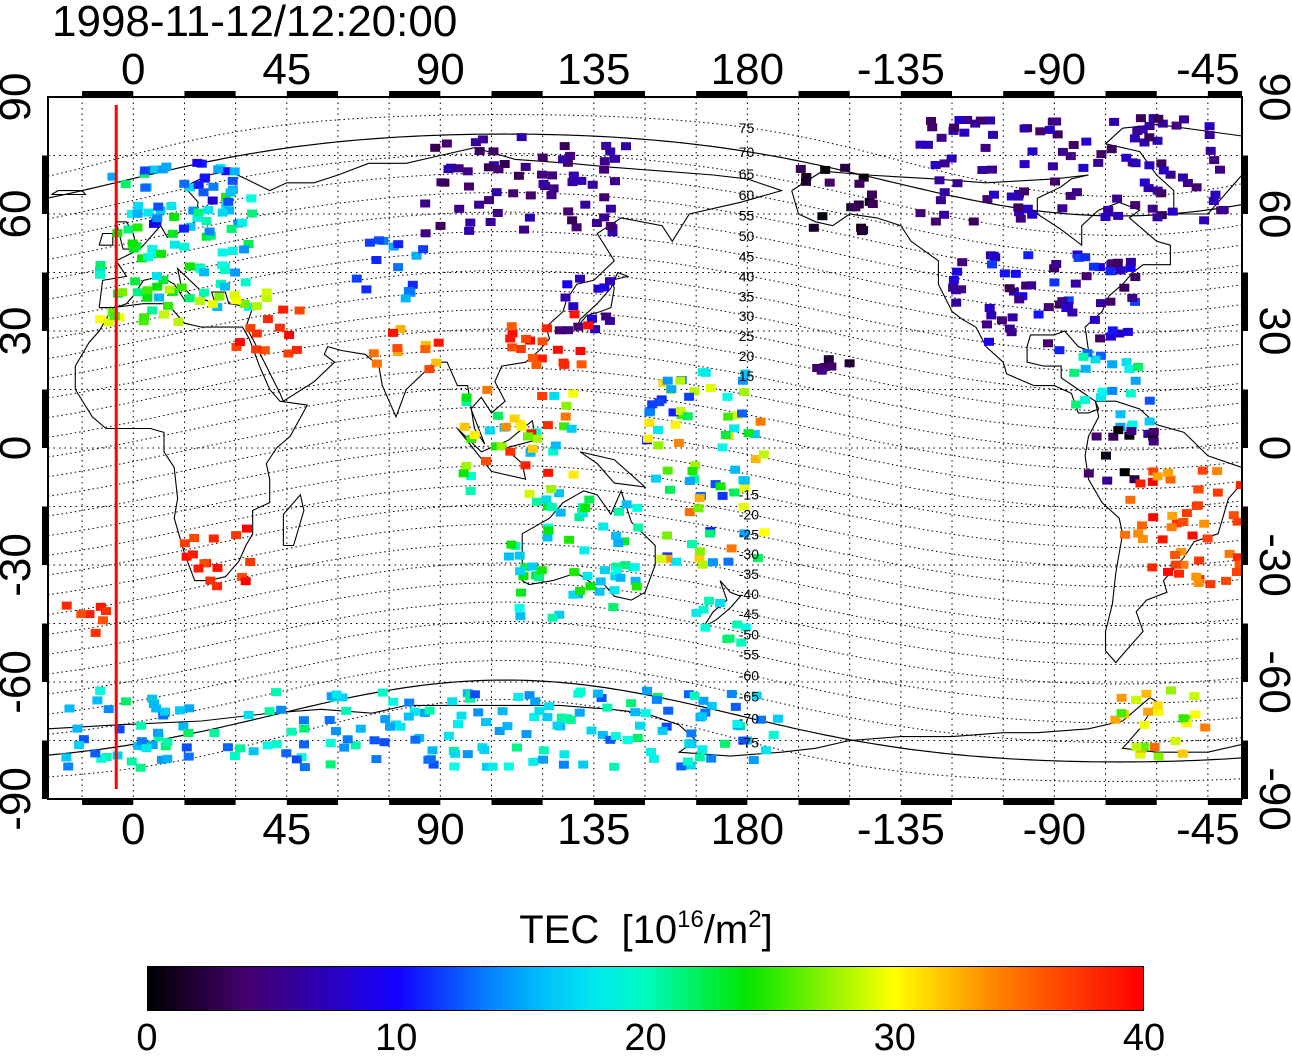  Describe the element at coordinates (901, 829) in the screenshot. I see `bottom-longitude-label: -135` at that location.